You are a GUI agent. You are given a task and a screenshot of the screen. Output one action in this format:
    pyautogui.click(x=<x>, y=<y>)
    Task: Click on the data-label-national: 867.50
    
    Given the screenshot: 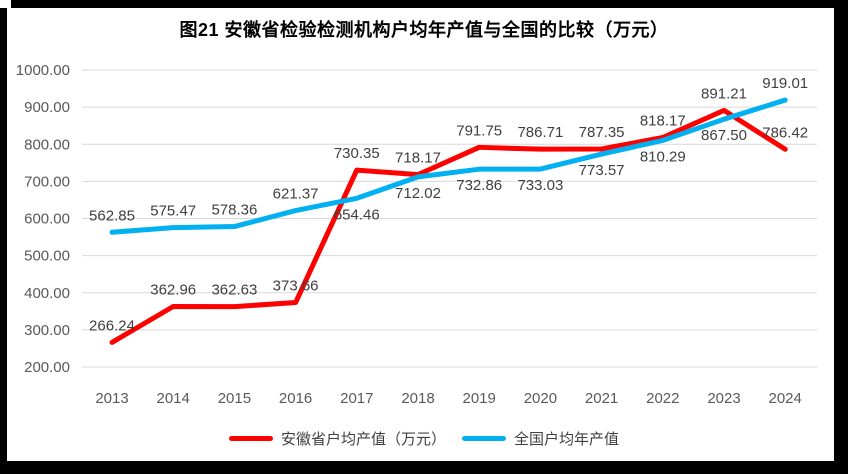 What is the action you would take?
    pyautogui.click(x=724, y=135)
    